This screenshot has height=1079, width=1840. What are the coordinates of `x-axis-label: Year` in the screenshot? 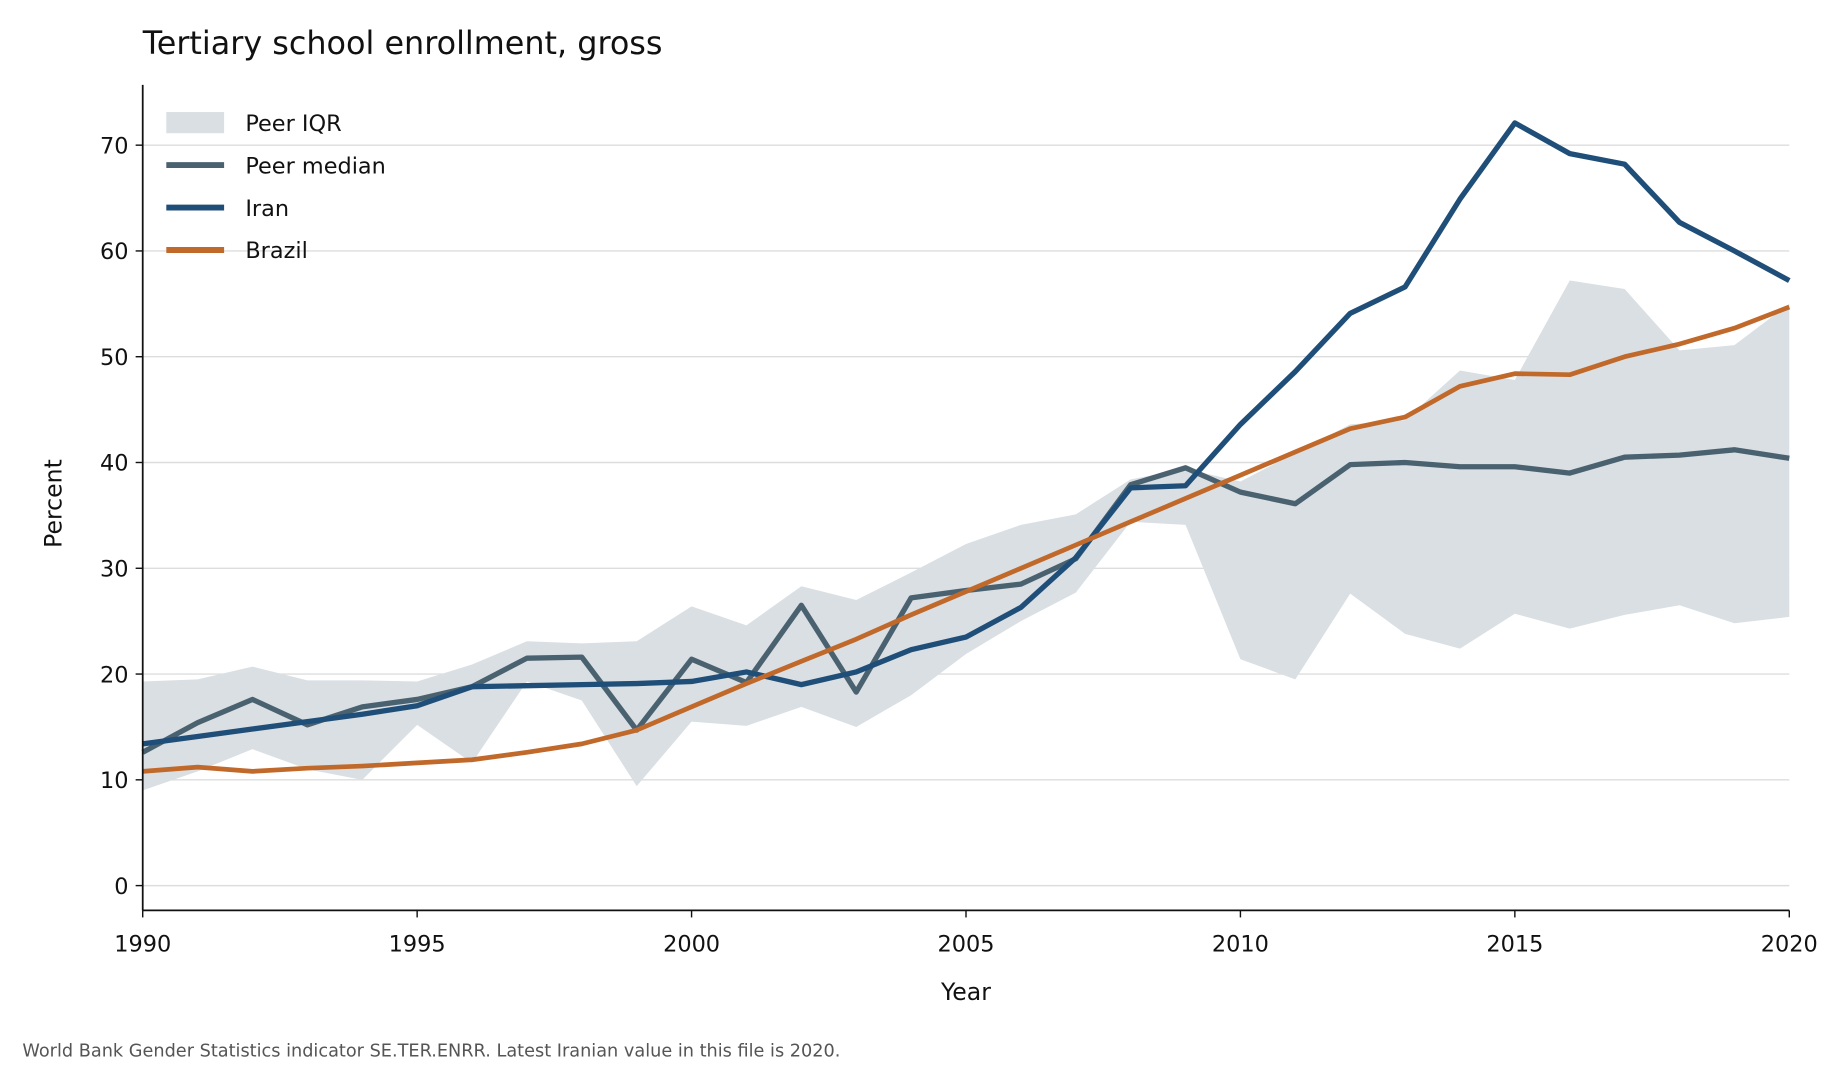 It's located at (965, 992).